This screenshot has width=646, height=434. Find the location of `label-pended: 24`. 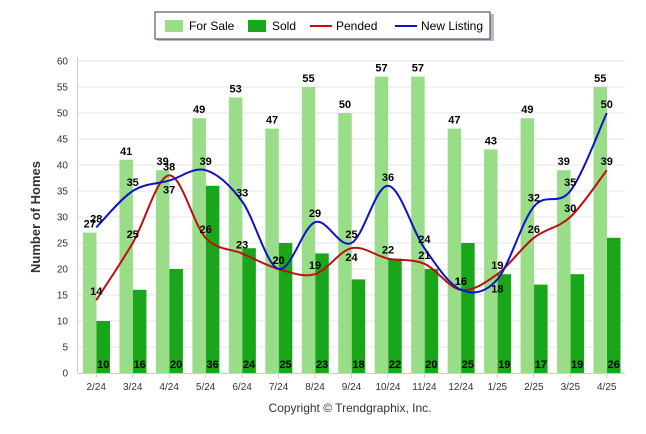

label-pended: 24 is located at coordinates (351, 258).